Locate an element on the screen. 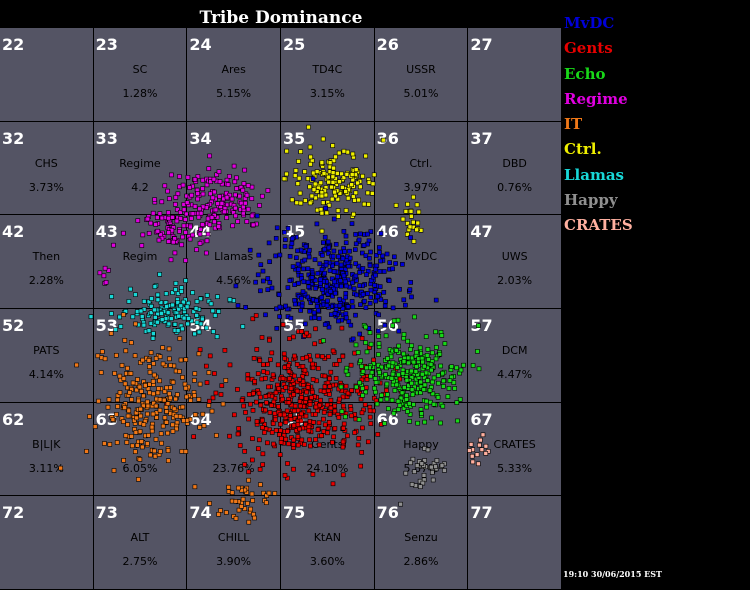  sector-percent: 5.33% is located at coordinates (515, 468).